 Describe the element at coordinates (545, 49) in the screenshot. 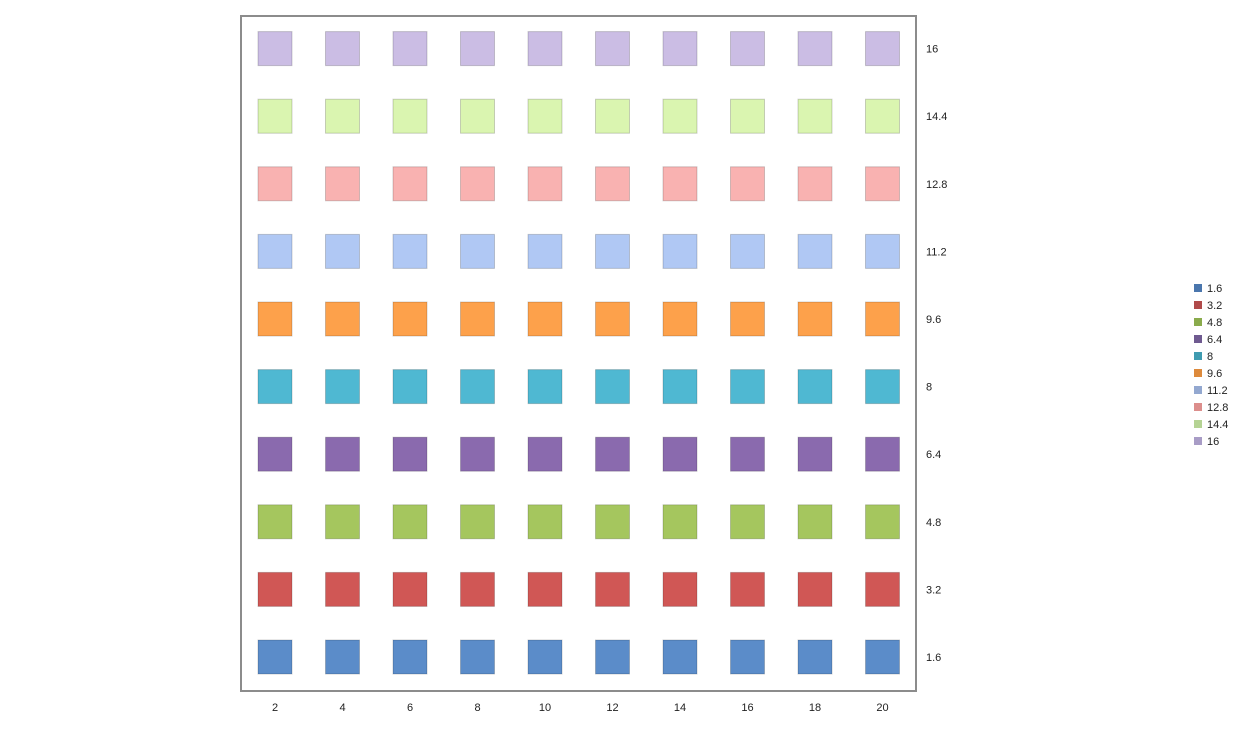

I see `heatmap-cell-x10-y16` at that location.